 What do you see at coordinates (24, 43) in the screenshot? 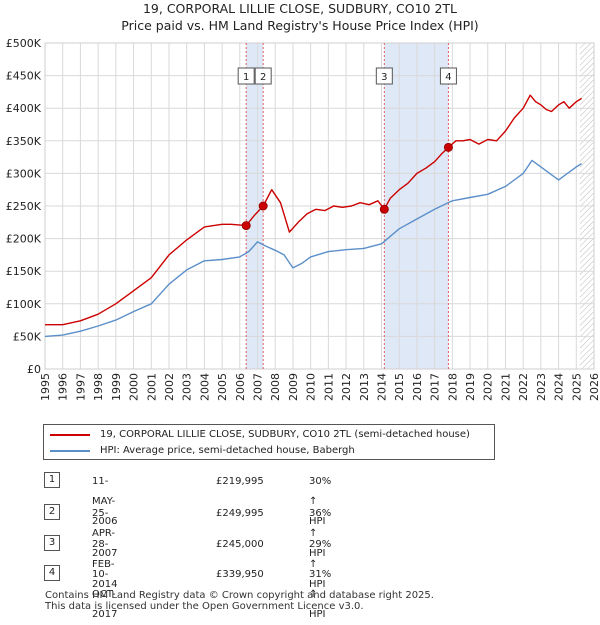
I see `y-tick-label: £500K` at bounding box center [24, 43].